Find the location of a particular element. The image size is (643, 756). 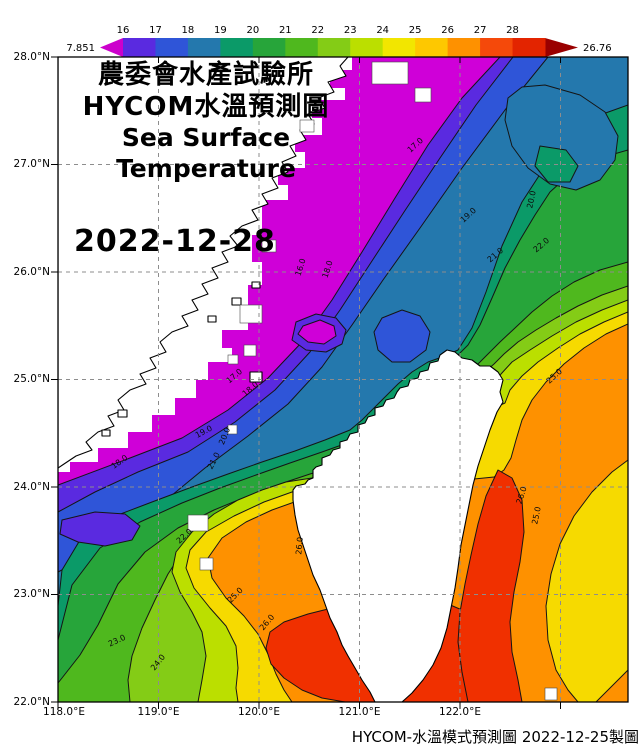

colorbar-tick-label: 28 is located at coordinates (512, 30).